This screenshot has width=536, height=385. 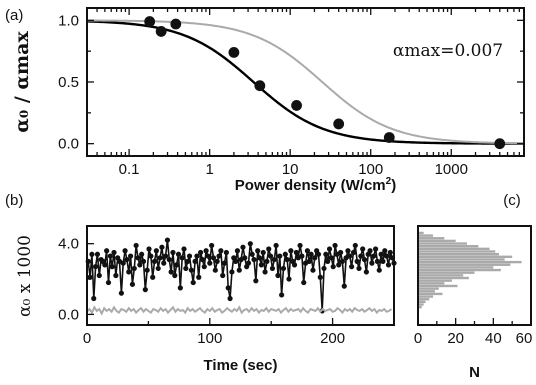 I want to click on x-tick-label-a: 10, so click(x=290, y=169).